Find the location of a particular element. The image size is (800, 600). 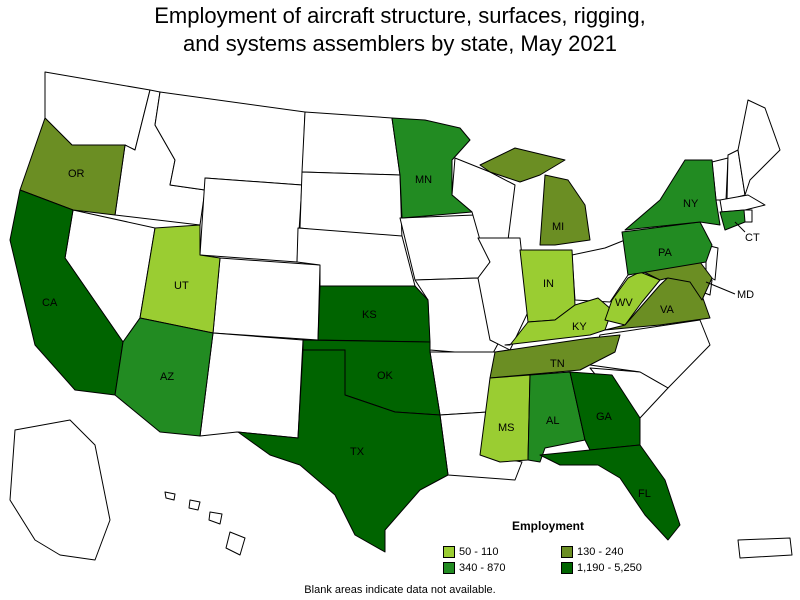

ct-leader-line is located at coordinates (740, 227).